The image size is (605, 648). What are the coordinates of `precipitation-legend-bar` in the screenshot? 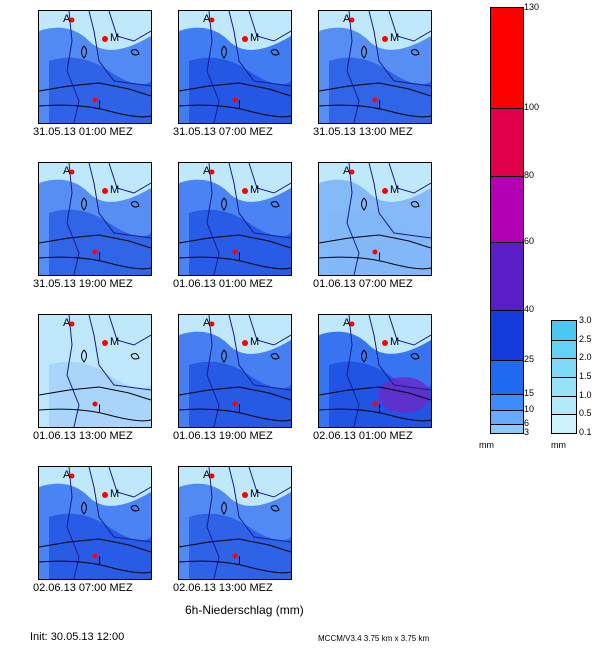 It's located at (507, 220).